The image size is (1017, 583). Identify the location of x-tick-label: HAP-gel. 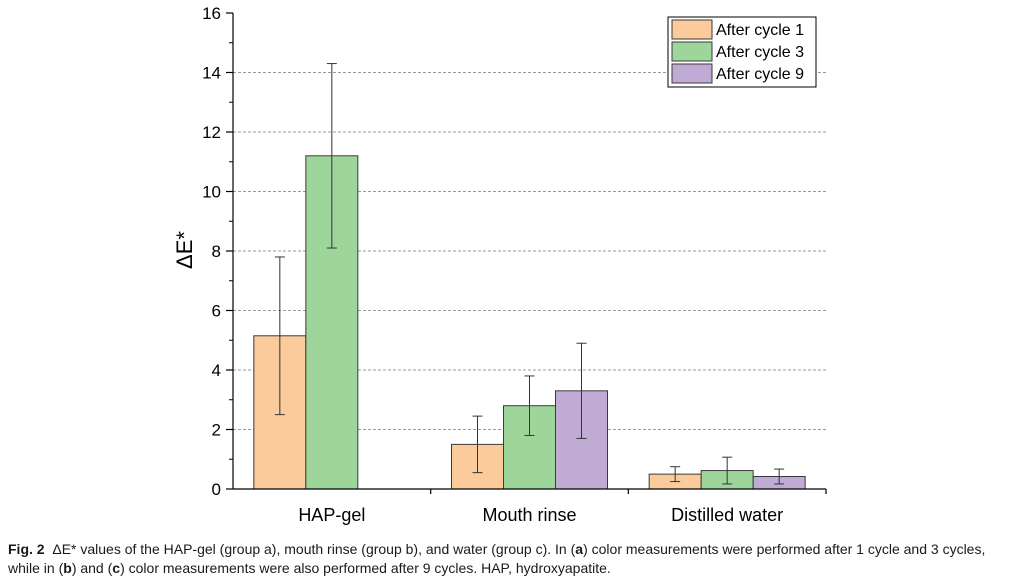
(331, 515).